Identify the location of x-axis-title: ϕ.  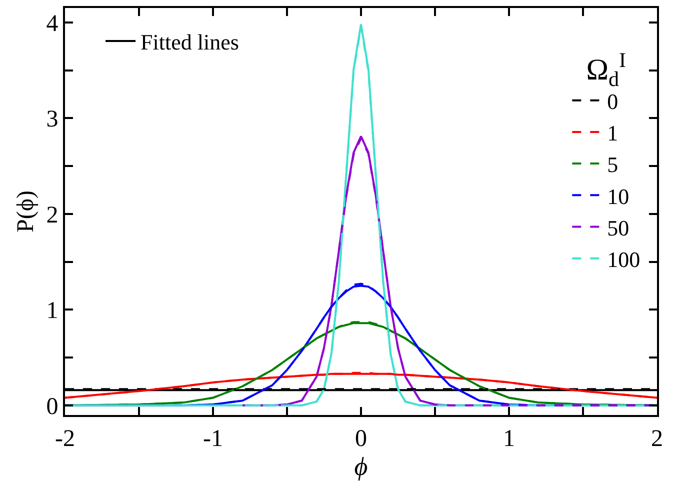
(361, 466).